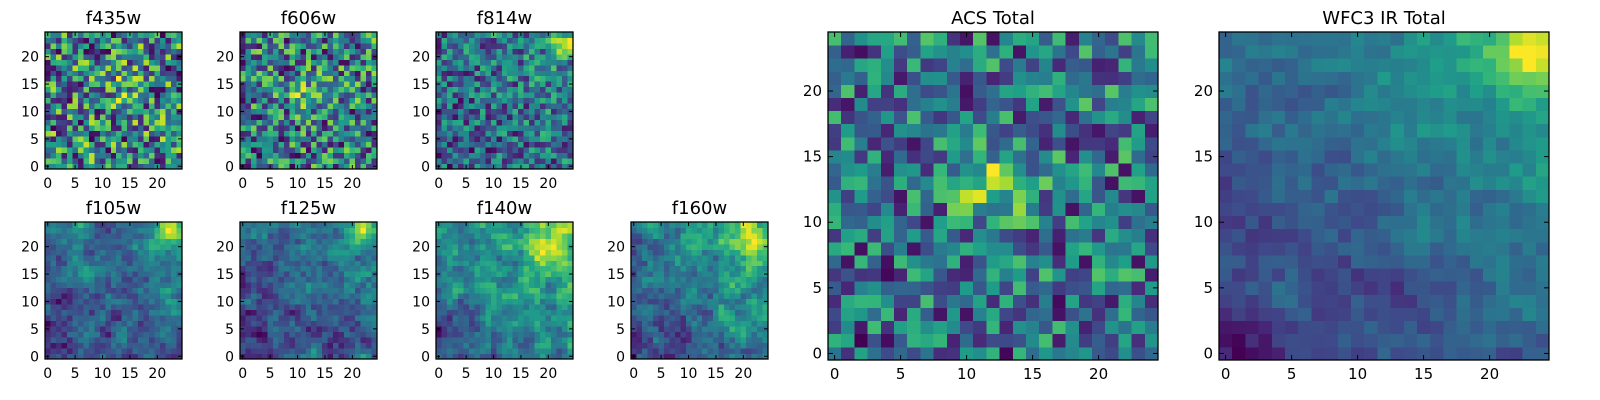 This screenshot has width=1600, height=400. I want to click on x-tick-label: 15, so click(325, 184).